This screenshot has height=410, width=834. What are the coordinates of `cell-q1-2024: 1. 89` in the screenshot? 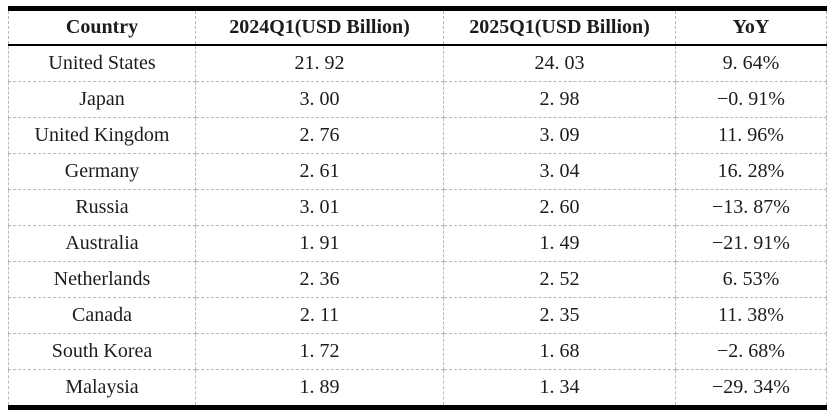 It's located at (319, 388).